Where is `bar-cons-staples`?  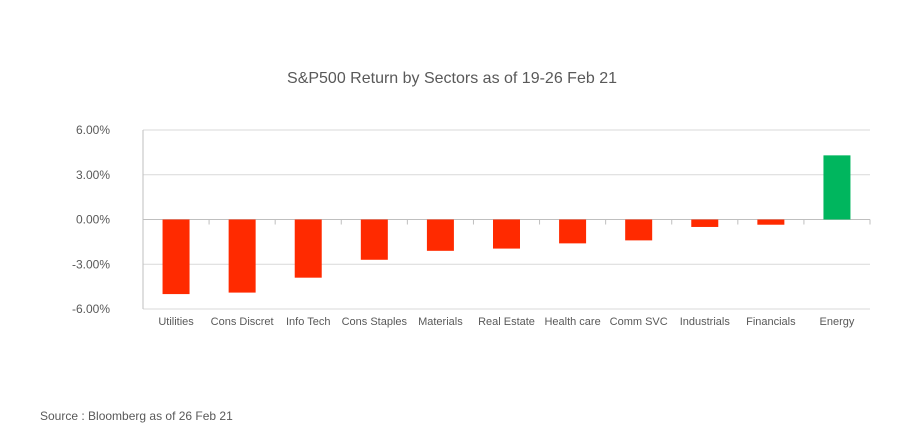 bar-cons-staples is located at coordinates (374, 239).